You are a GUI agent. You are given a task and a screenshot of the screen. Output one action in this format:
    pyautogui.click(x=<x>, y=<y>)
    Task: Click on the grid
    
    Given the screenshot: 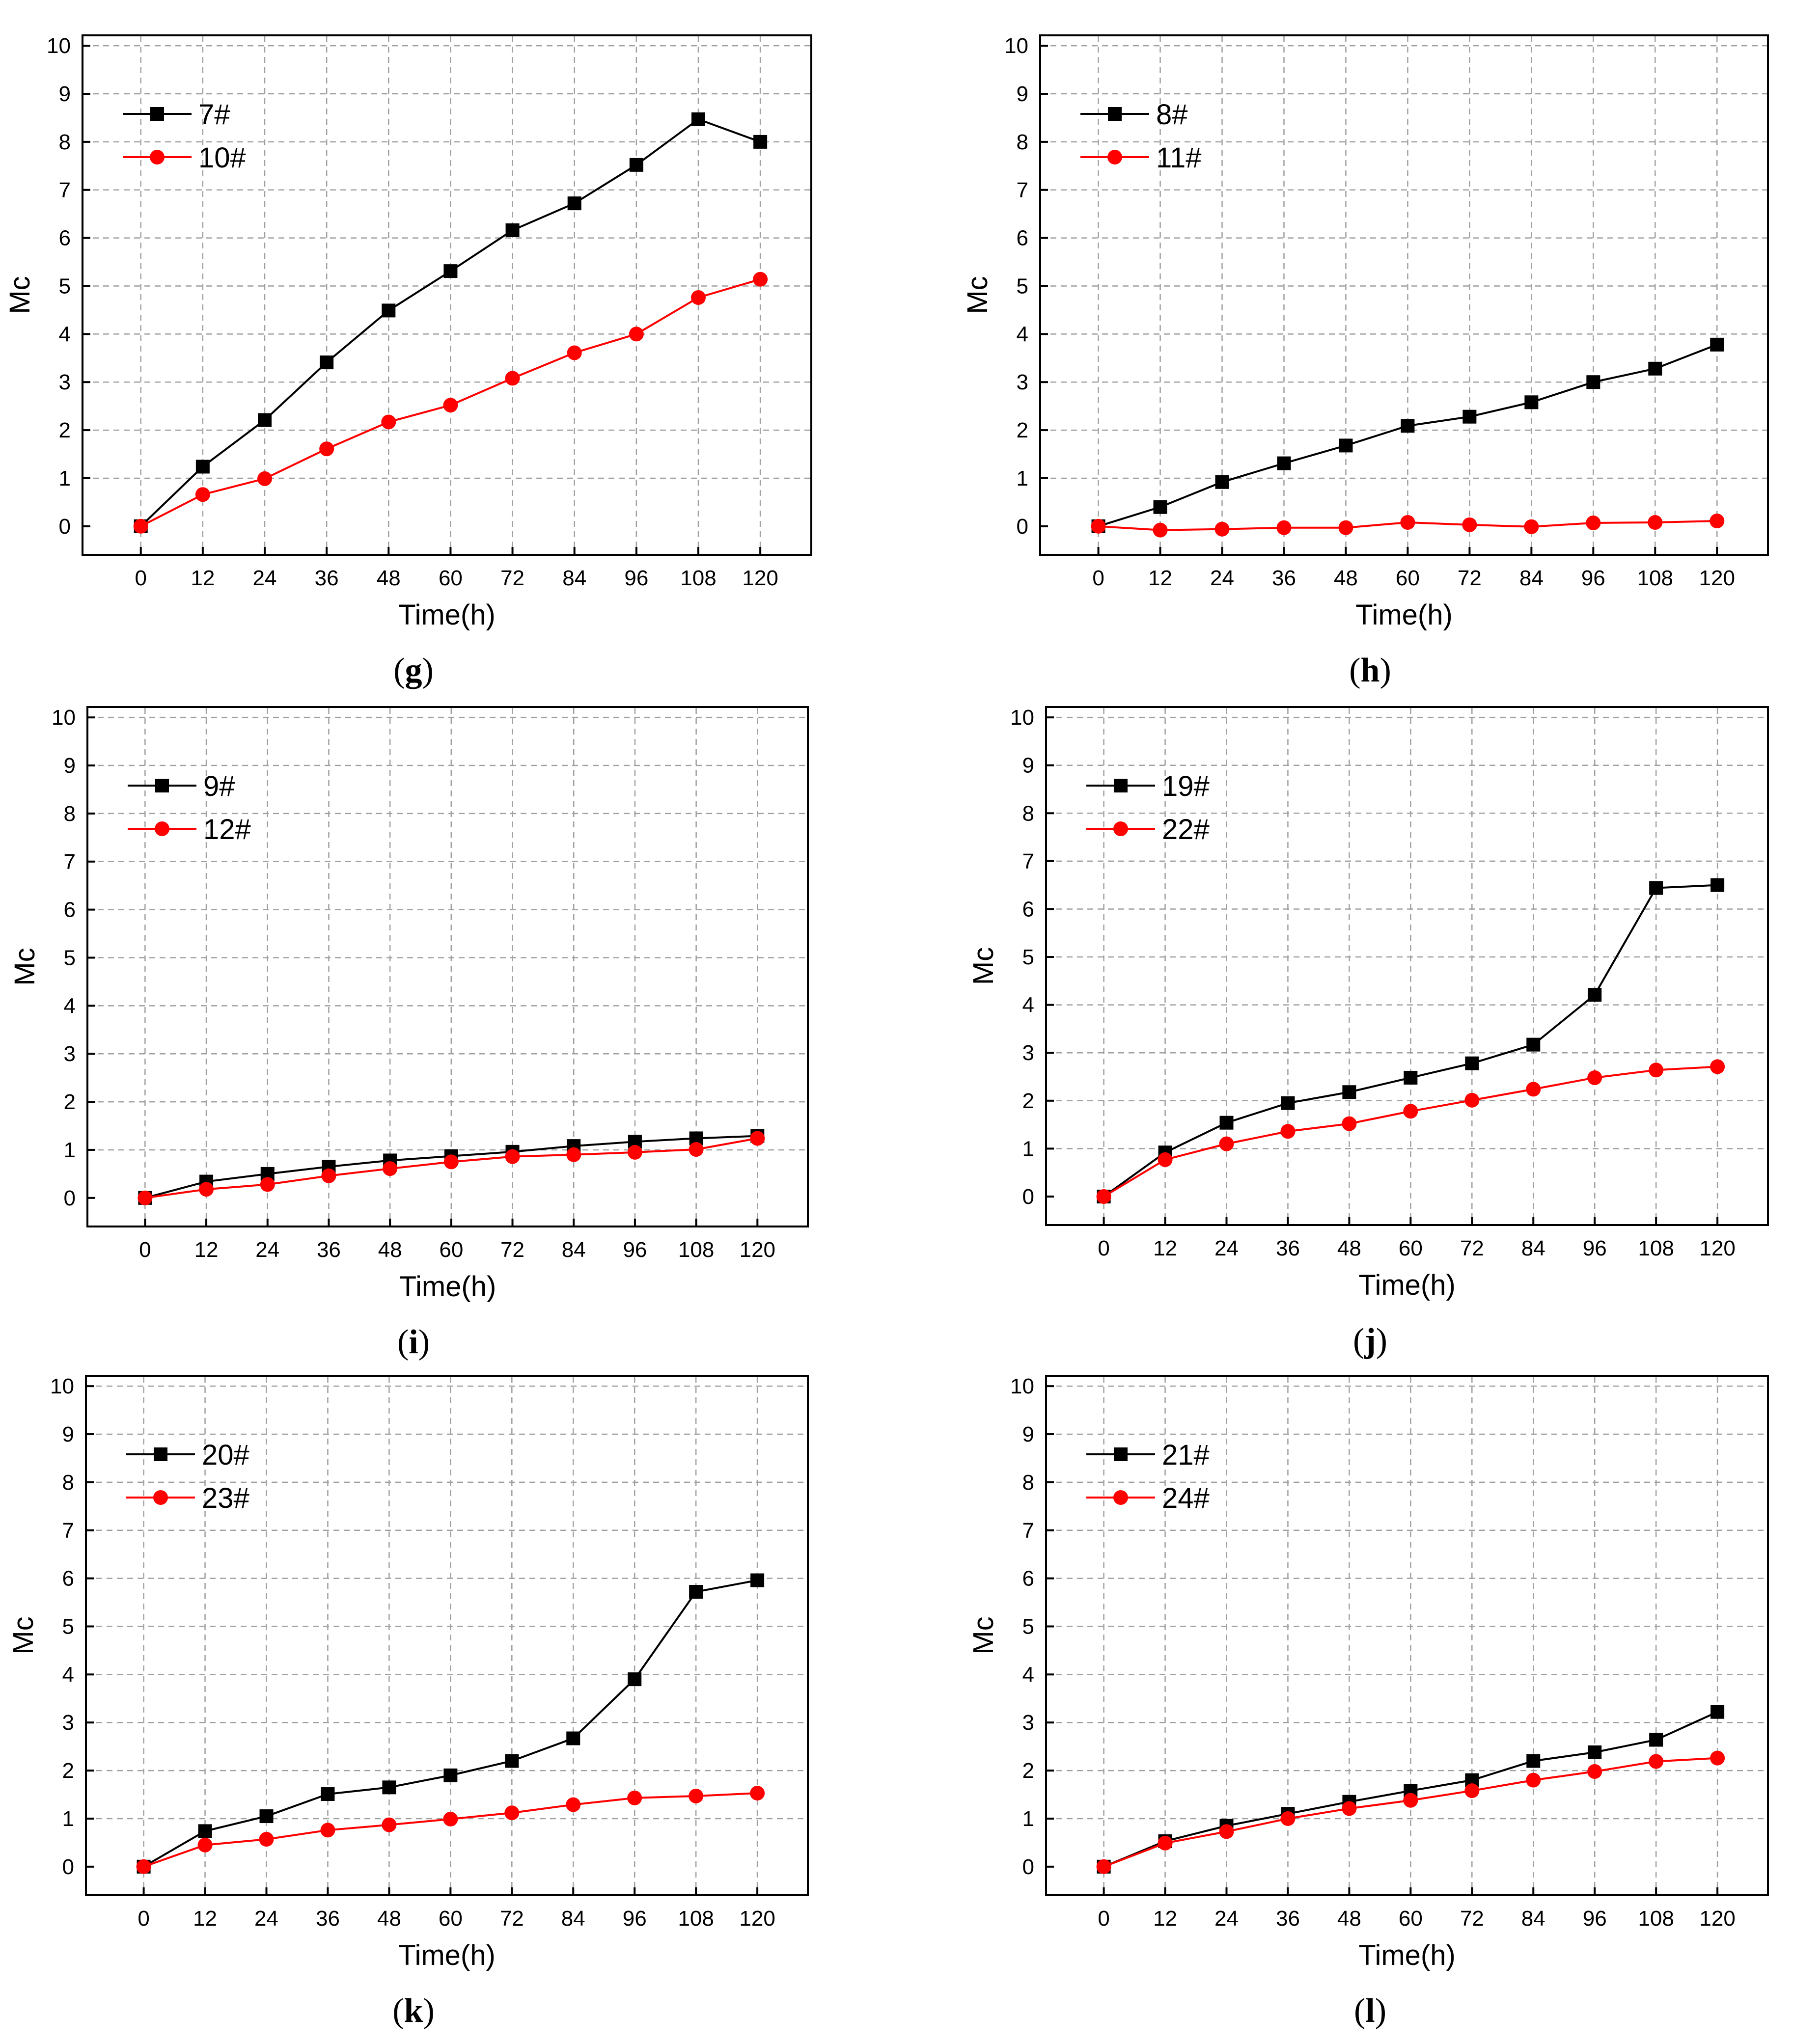 What is the action you would take?
    pyautogui.click(x=1407, y=1636)
    